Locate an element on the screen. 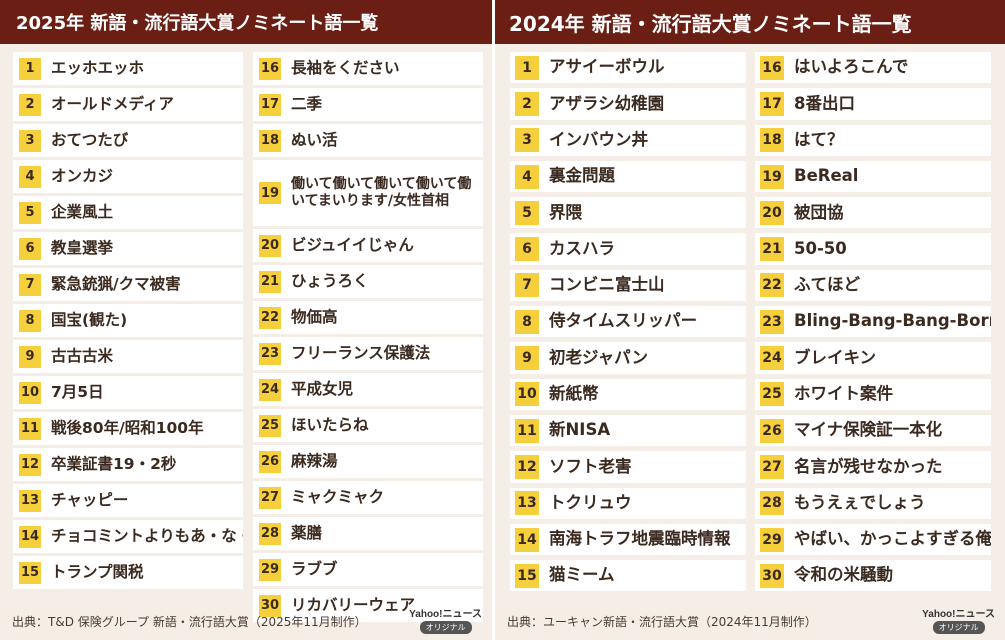 Image resolution: width=1005 pixels, height=640 pixels. list-item: 4 オンカジ is located at coordinates (128, 176).